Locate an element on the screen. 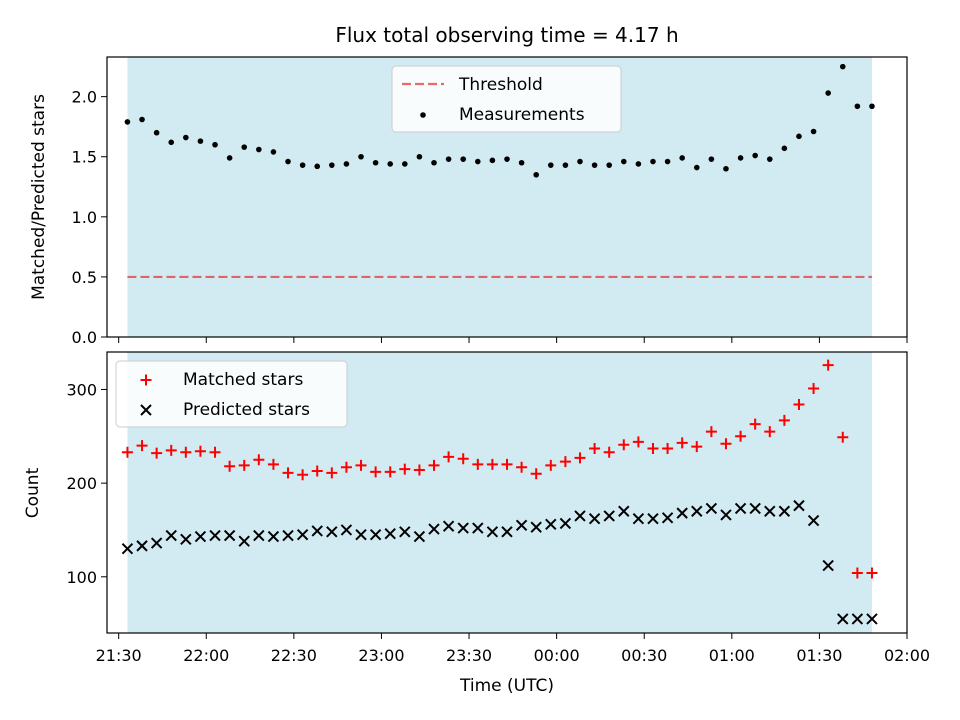 The image size is (960, 720). legend-measurements-swatch is located at coordinates (423, 115).